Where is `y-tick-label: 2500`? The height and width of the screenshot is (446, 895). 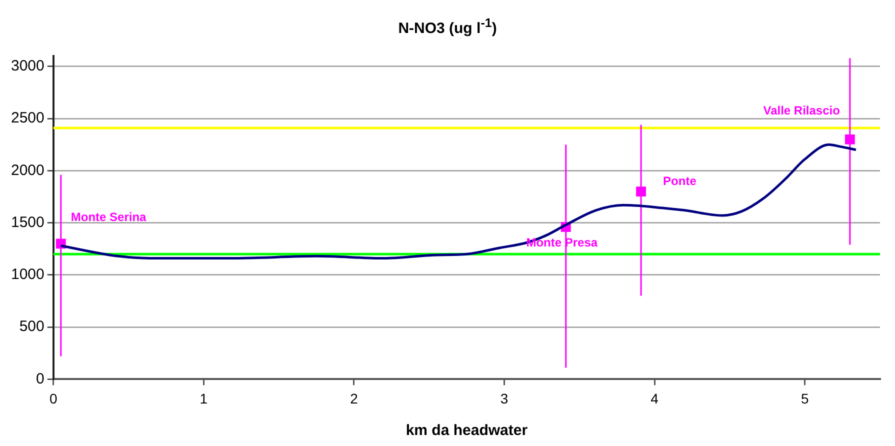 y-tick-label: 2500 is located at coordinates (27, 118).